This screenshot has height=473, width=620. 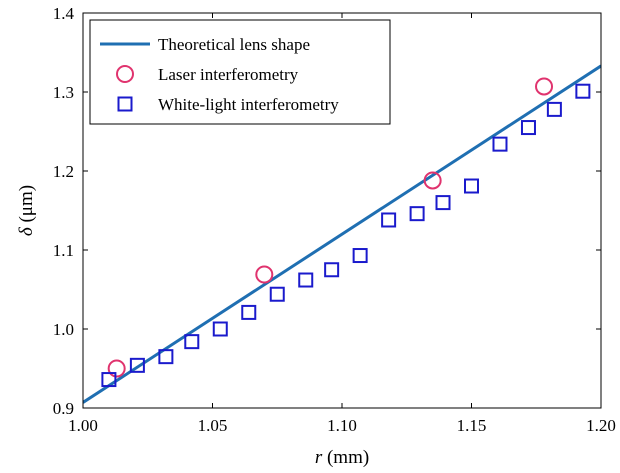 What do you see at coordinates (345, 457) in the screenshot?
I see `x-axis-label-unit: (mm)` at bounding box center [345, 457].